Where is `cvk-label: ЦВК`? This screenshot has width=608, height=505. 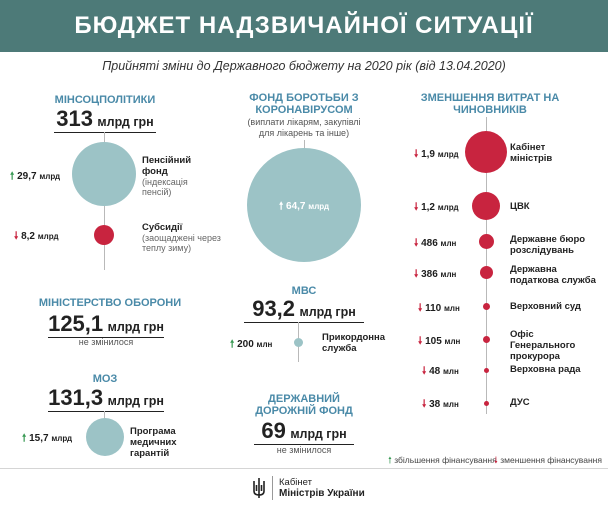 cvk-label: ЦВК is located at coordinates (520, 206).